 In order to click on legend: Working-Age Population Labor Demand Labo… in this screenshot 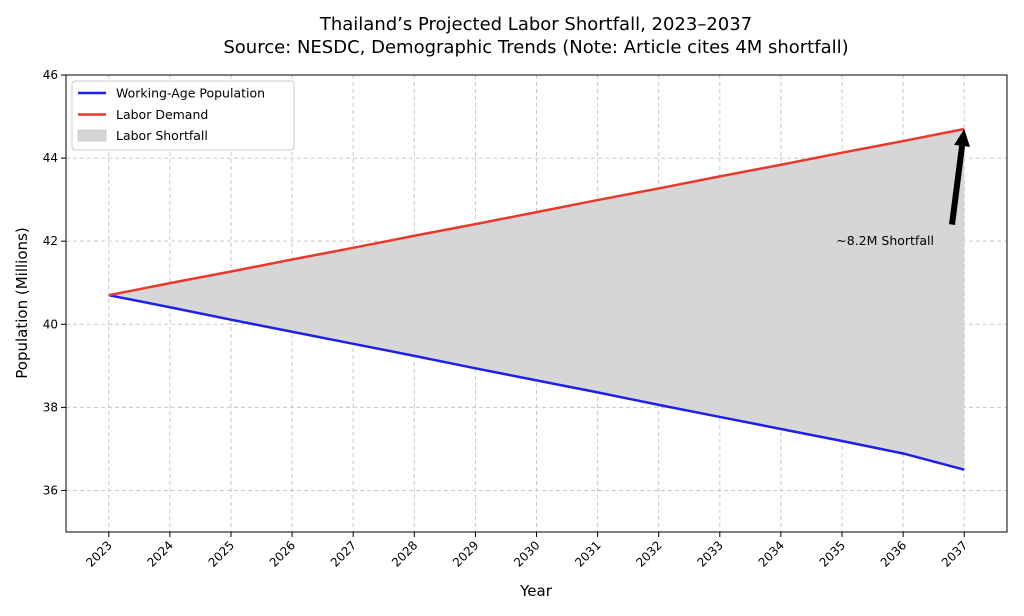, I will do `click(183, 115)`.